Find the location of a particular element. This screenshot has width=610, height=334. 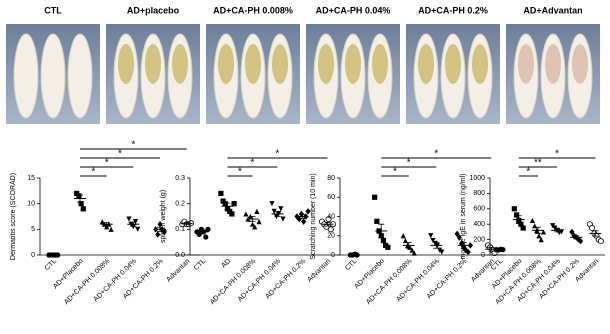

y-tick-label: 400 is located at coordinates (479, 224).